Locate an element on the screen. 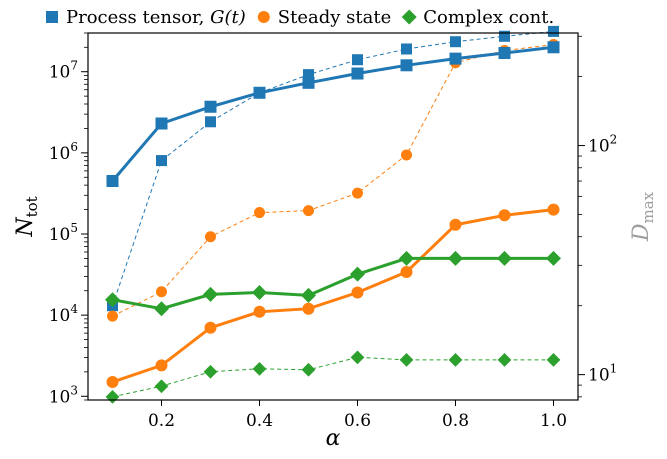 The height and width of the screenshot is (459, 667). y-tick-label: 10⁷ is located at coordinates (63, 71).